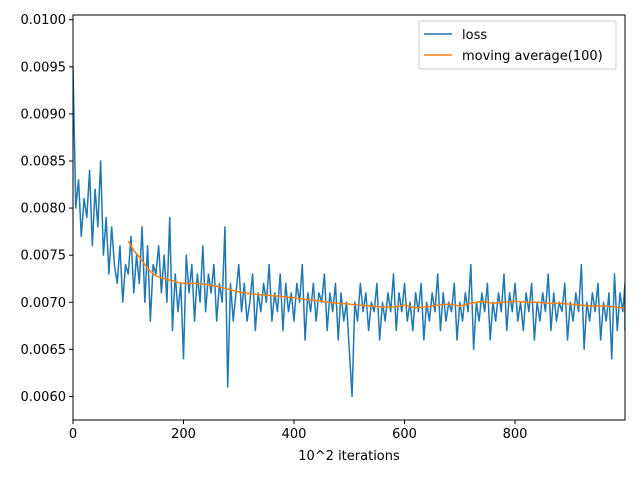 The width and height of the screenshot is (640, 478). What do you see at coordinates (44, 397) in the screenshot?
I see `y-tick-label: 0.0060` at bounding box center [44, 397].